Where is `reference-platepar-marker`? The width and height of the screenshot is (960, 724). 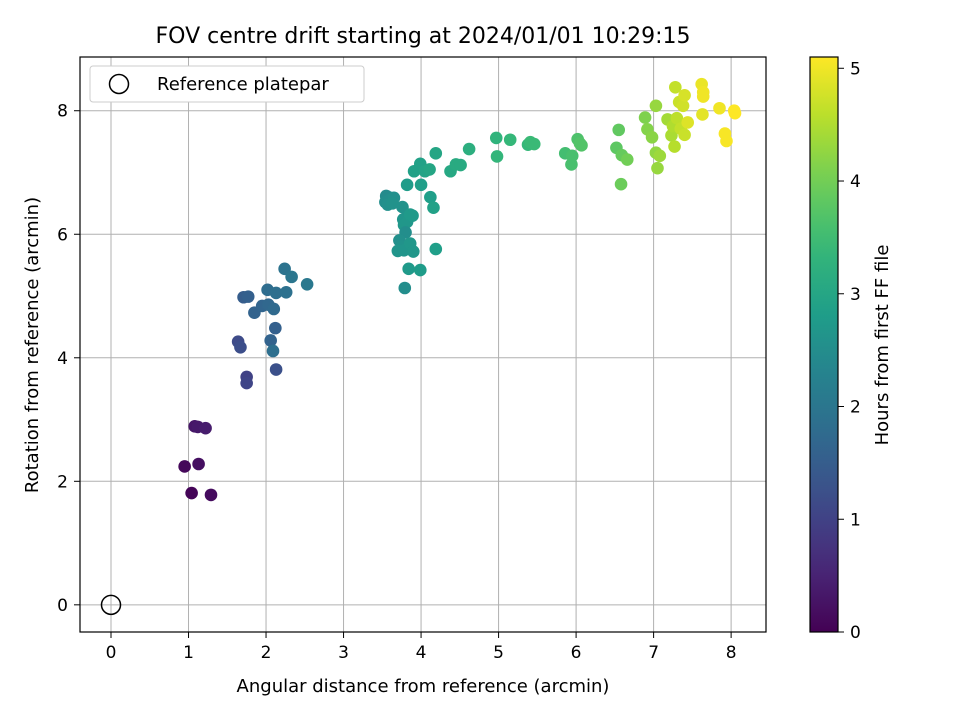
reference-platepar-marker is located at coordinates (111, 605).